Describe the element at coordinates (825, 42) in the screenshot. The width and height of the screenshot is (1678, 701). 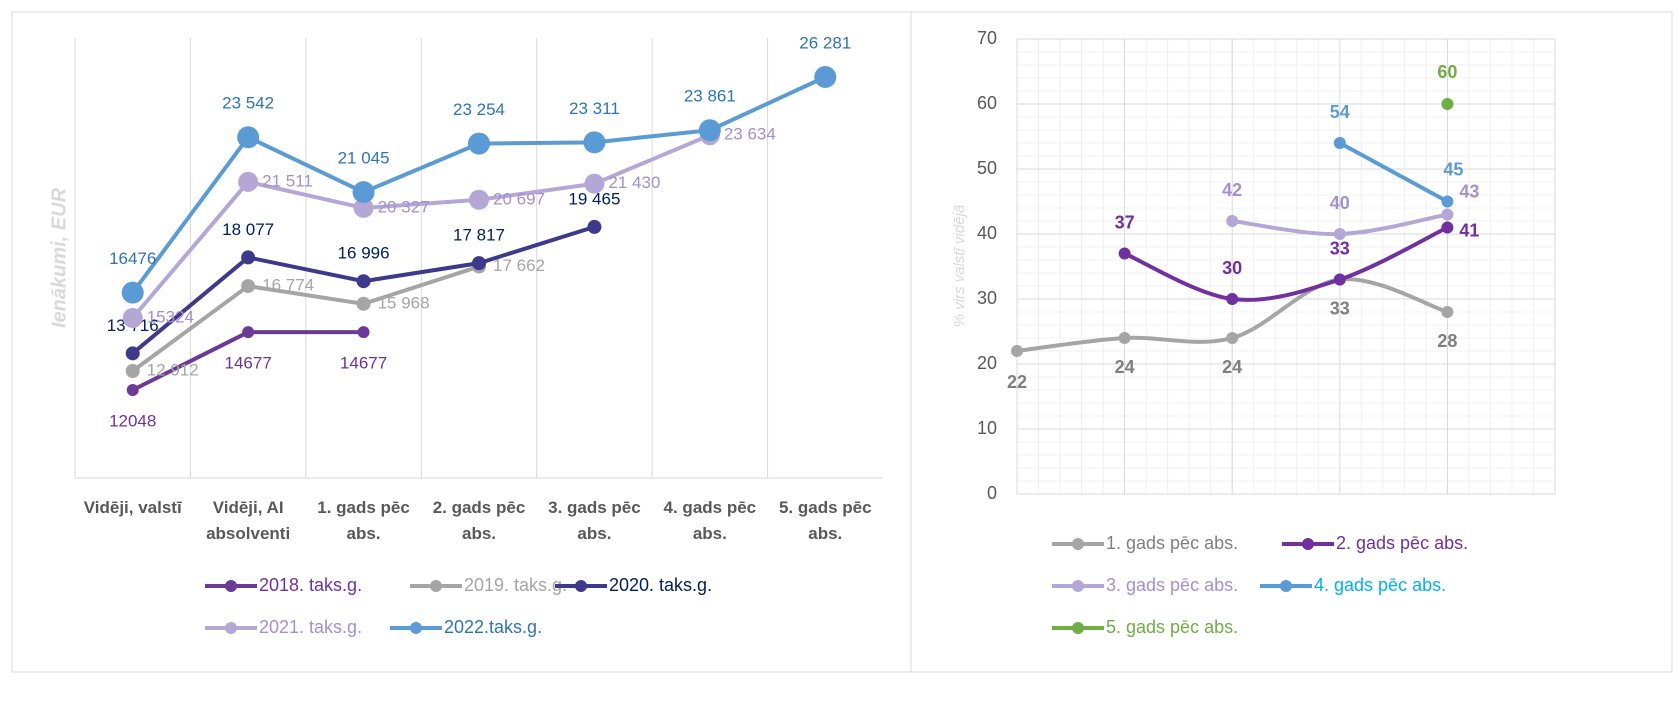
I see `data-label: 26 281` at that location.